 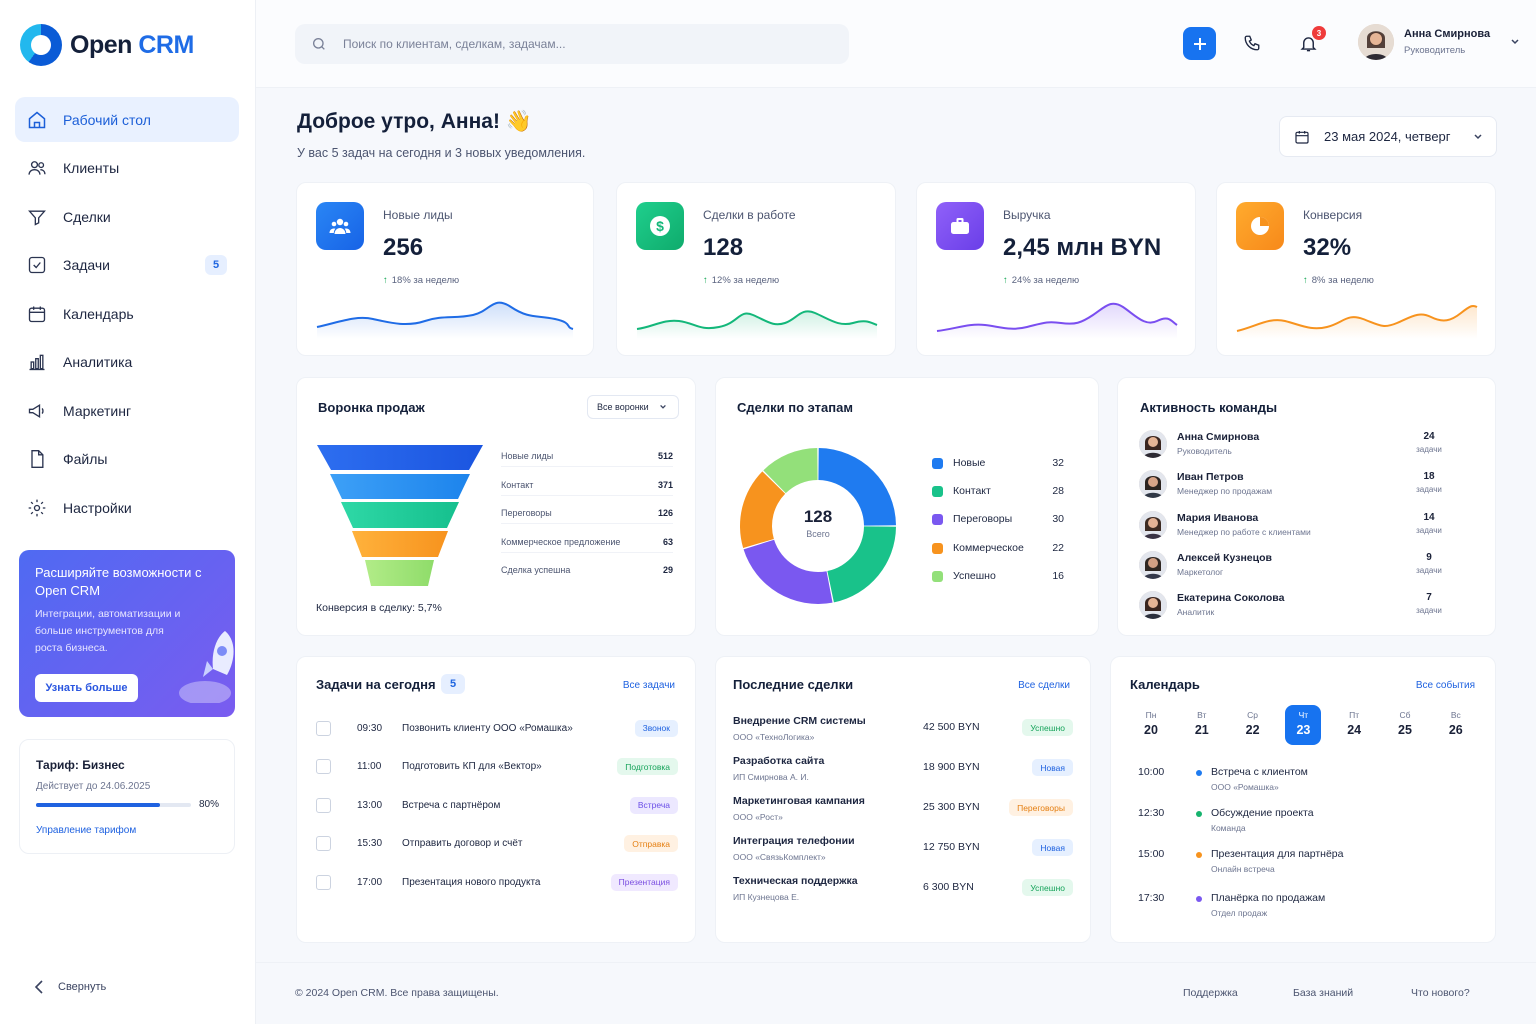 What do you see at coordinates (1199, 43) in the screenshot?
I see `add-button` at bounding box center [1199, 43].